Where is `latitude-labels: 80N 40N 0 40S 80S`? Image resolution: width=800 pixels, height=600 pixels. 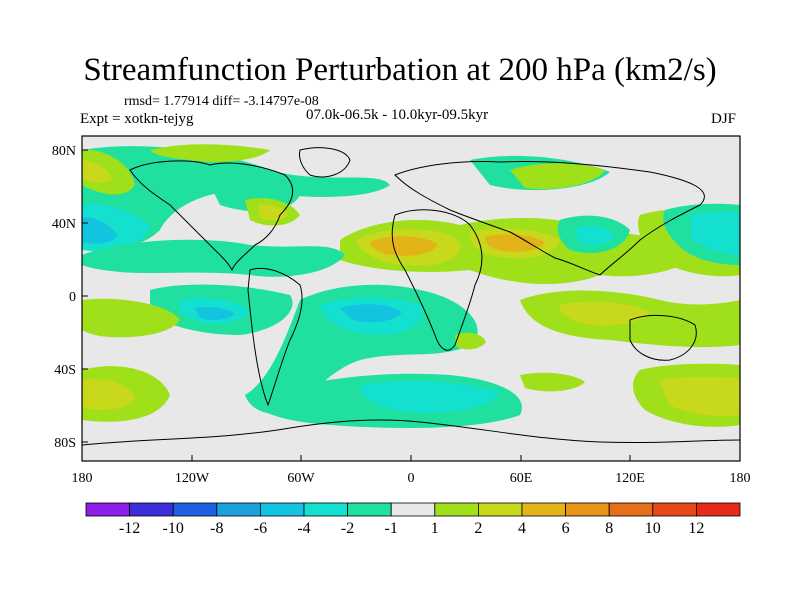
latitude-labels: 80N 40N 0 40S 80S is located at coordinates (64, 297).